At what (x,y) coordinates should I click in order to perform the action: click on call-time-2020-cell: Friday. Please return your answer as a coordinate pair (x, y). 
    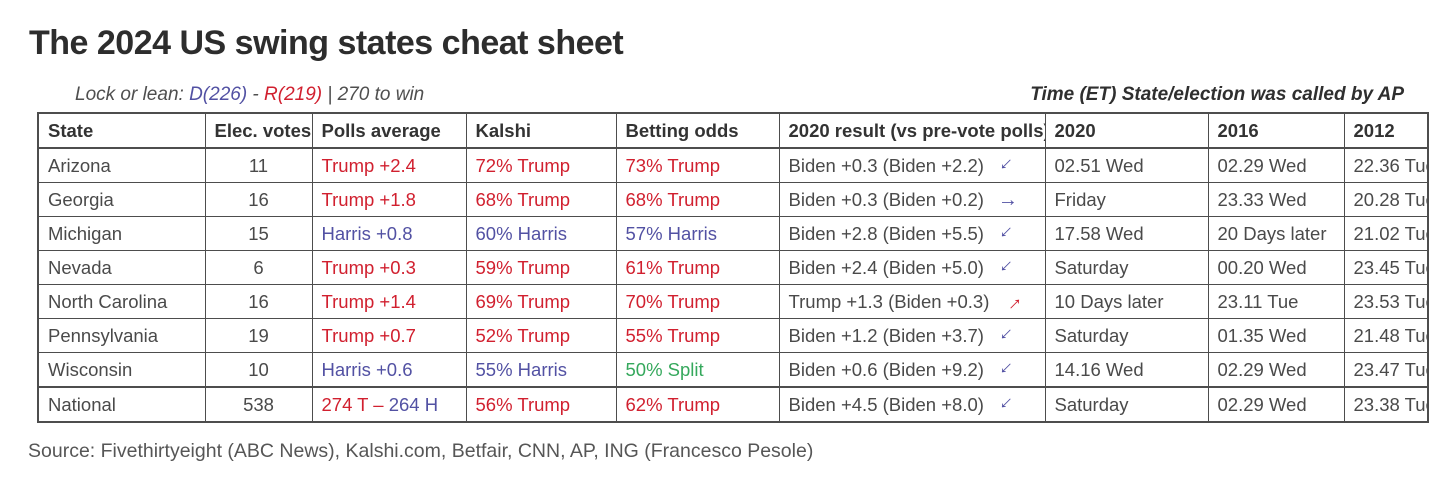
    Looking at the image, I should click on (1126, 199).